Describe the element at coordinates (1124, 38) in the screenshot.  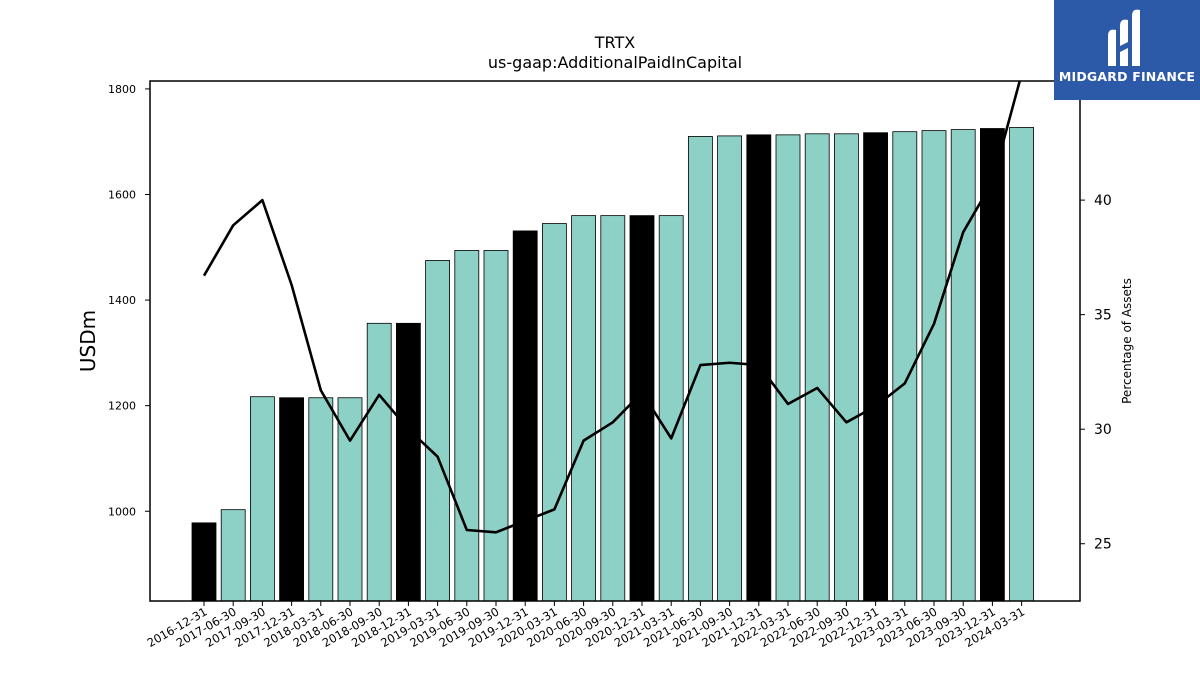
I see `midgard-logo-icon` at that location.